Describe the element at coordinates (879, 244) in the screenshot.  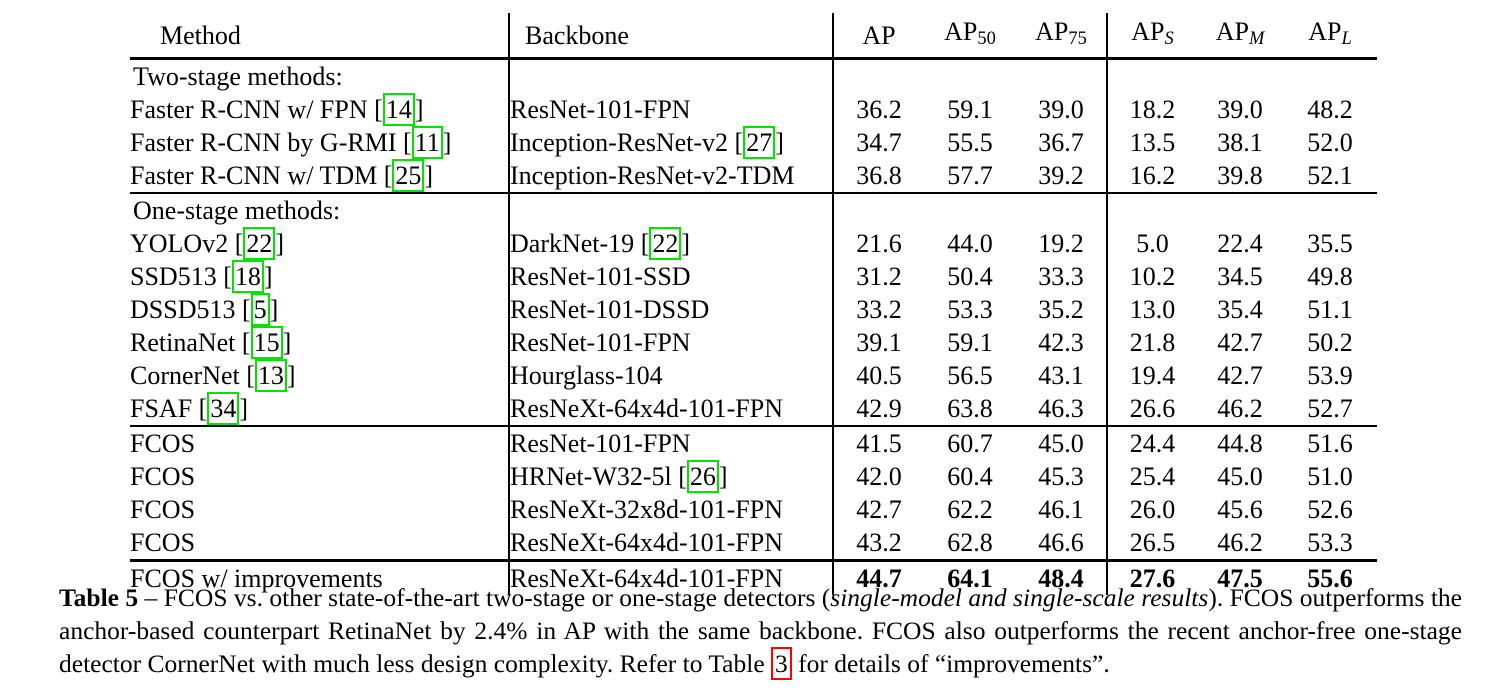
I see `metric-value: 21.6` at that location.